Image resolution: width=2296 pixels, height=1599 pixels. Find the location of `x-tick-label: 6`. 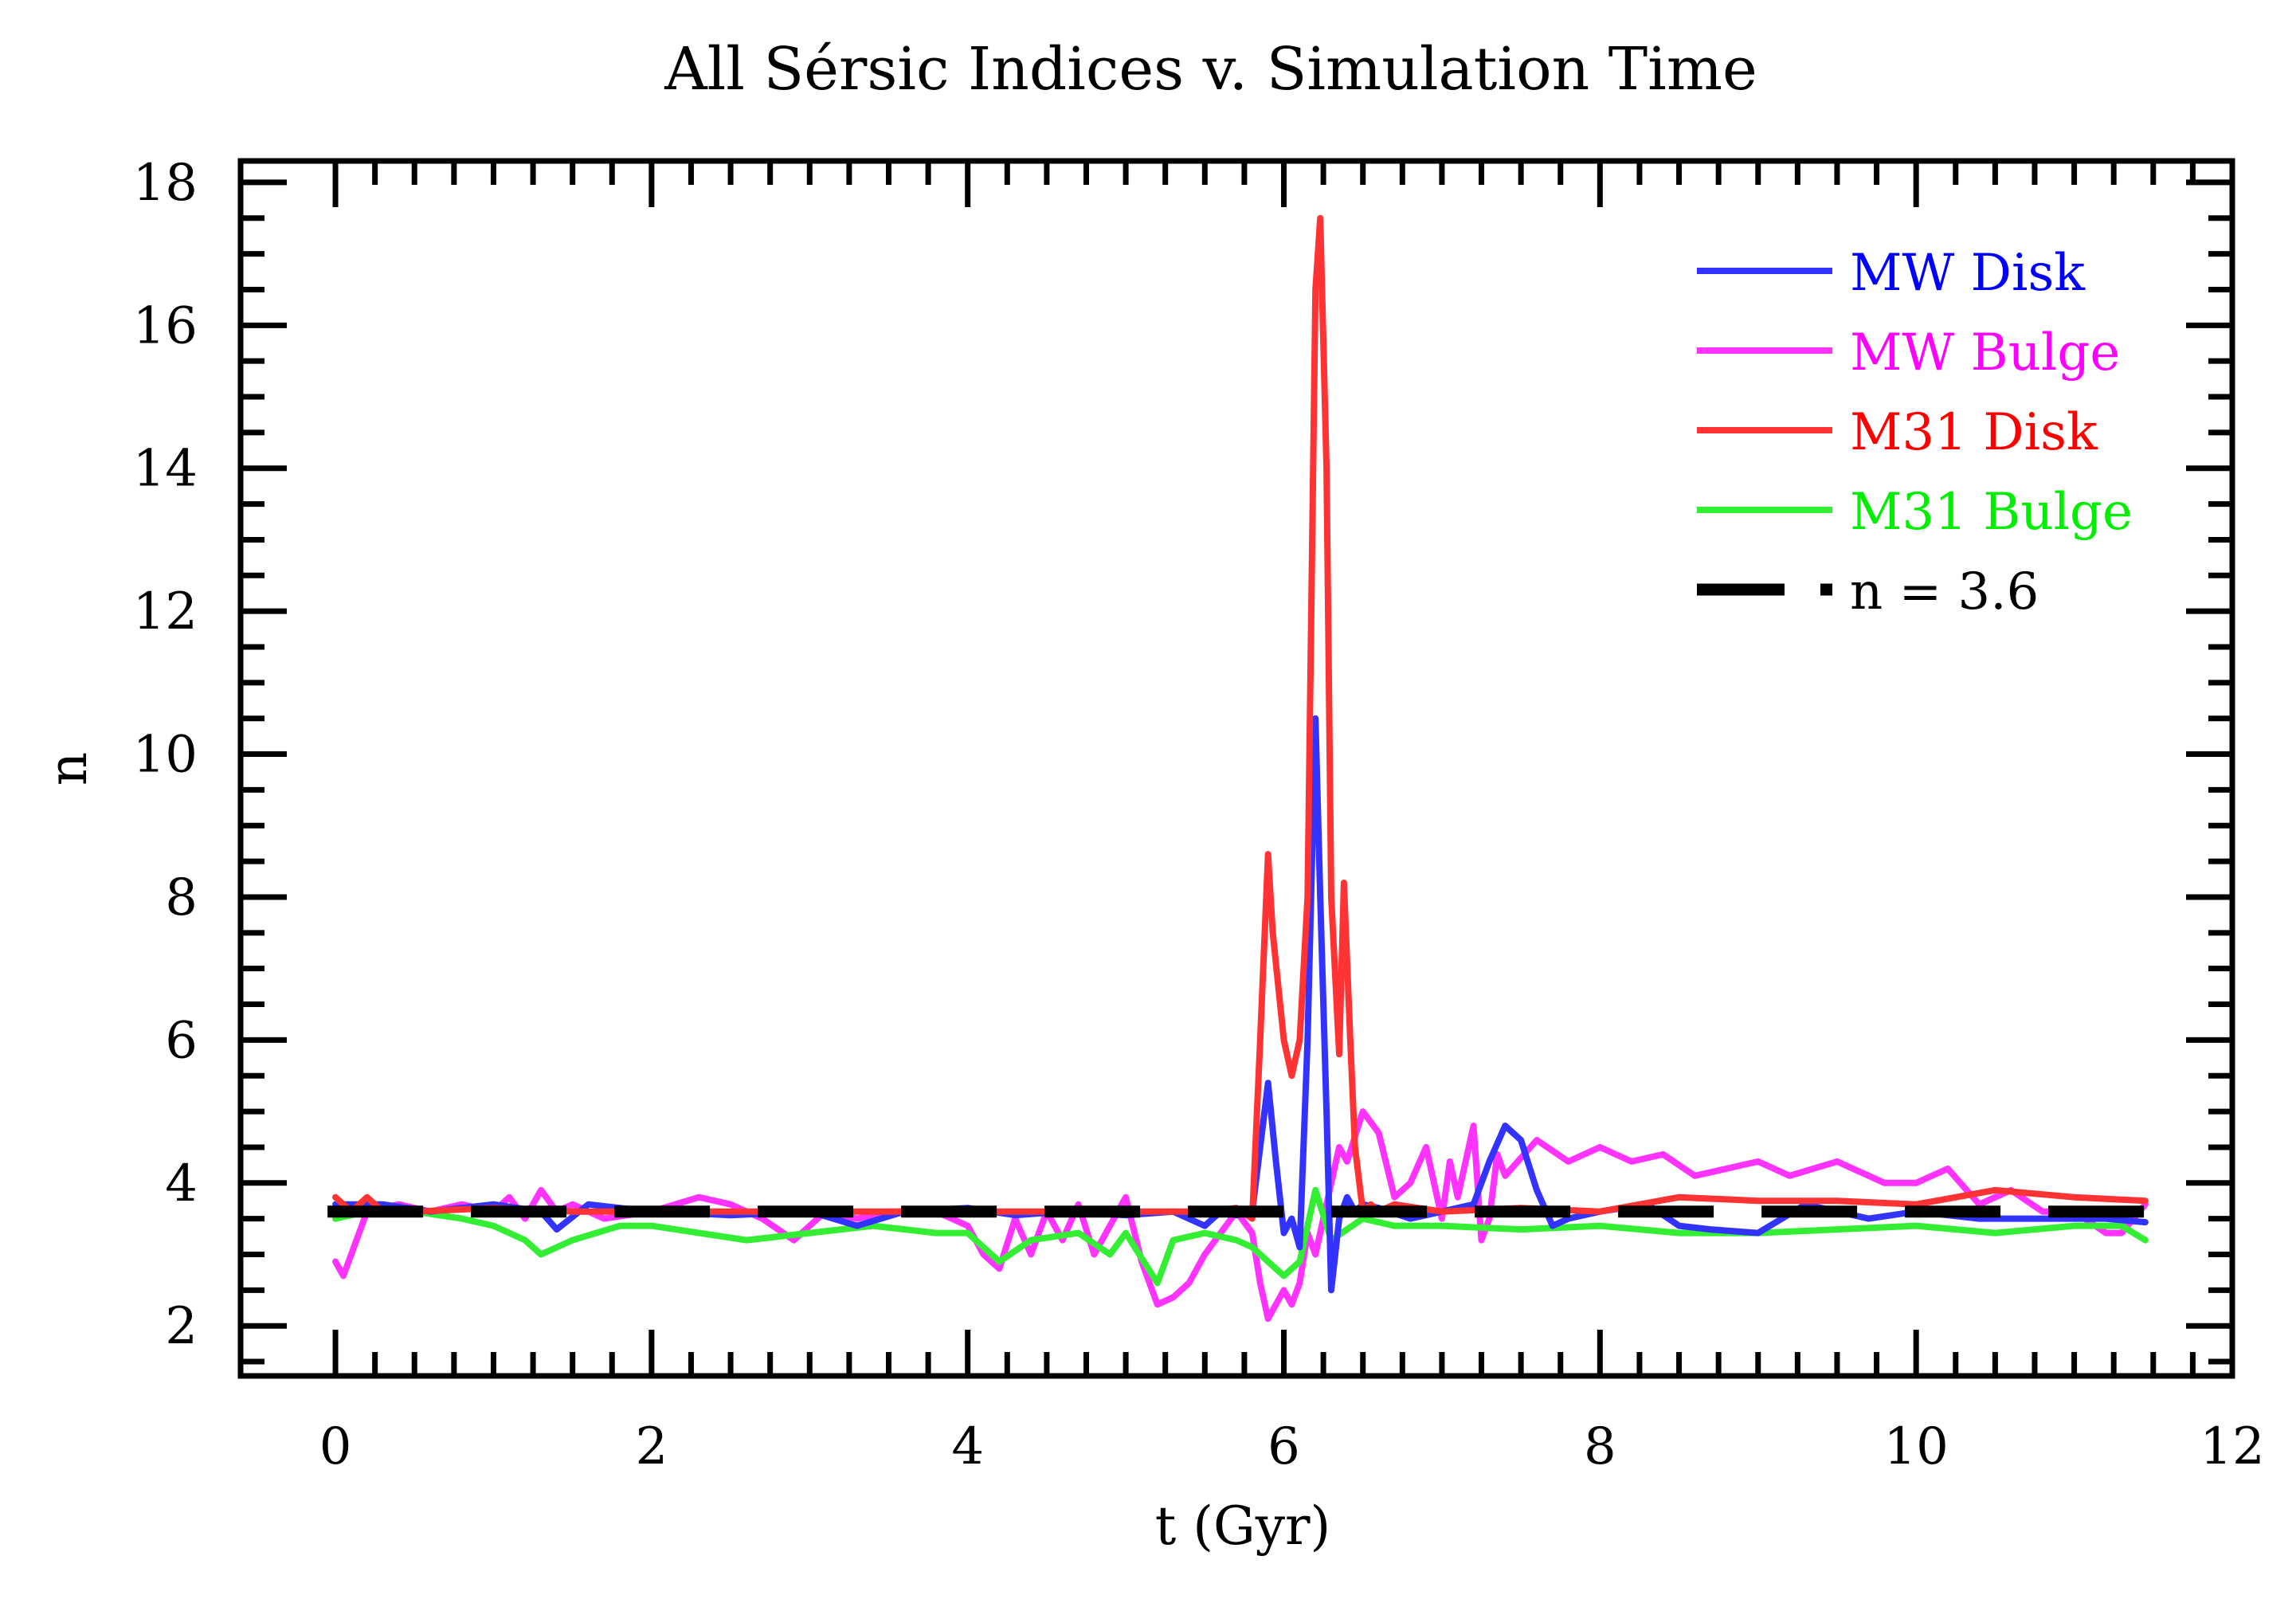

x-tick-label: 6 is located at coordinates (1284, 1446).